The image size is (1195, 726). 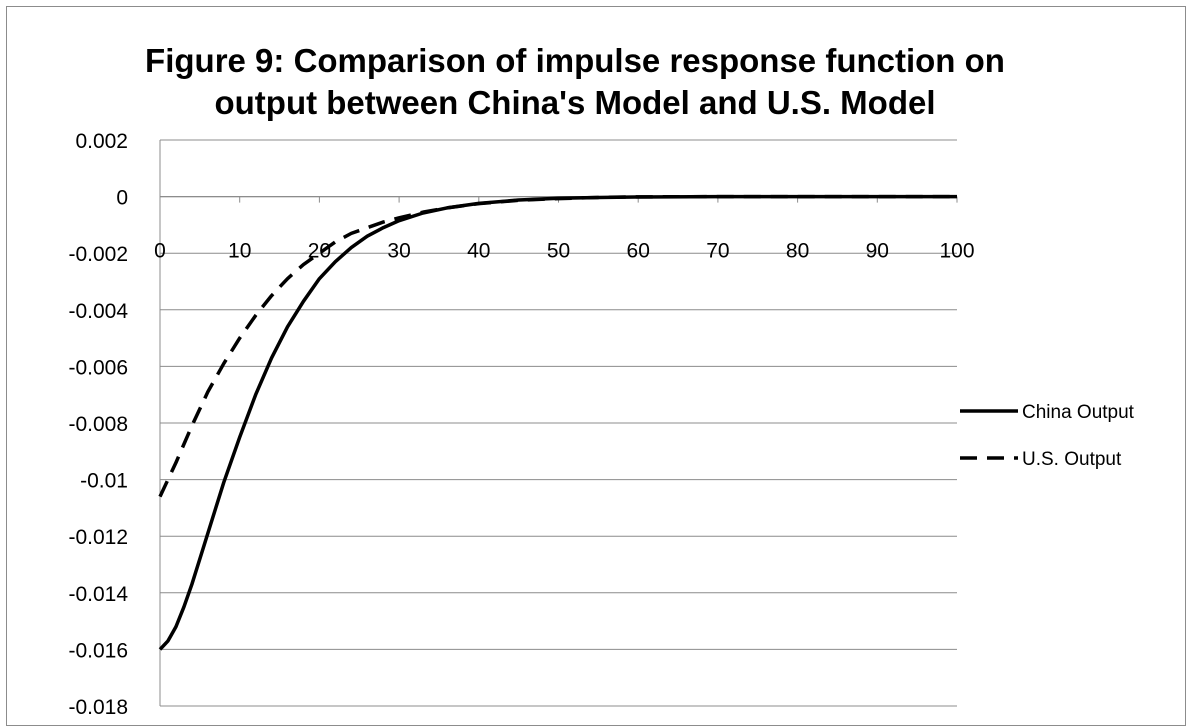 I want to click on x-tick-label: 50, so click(x=558, y=251).